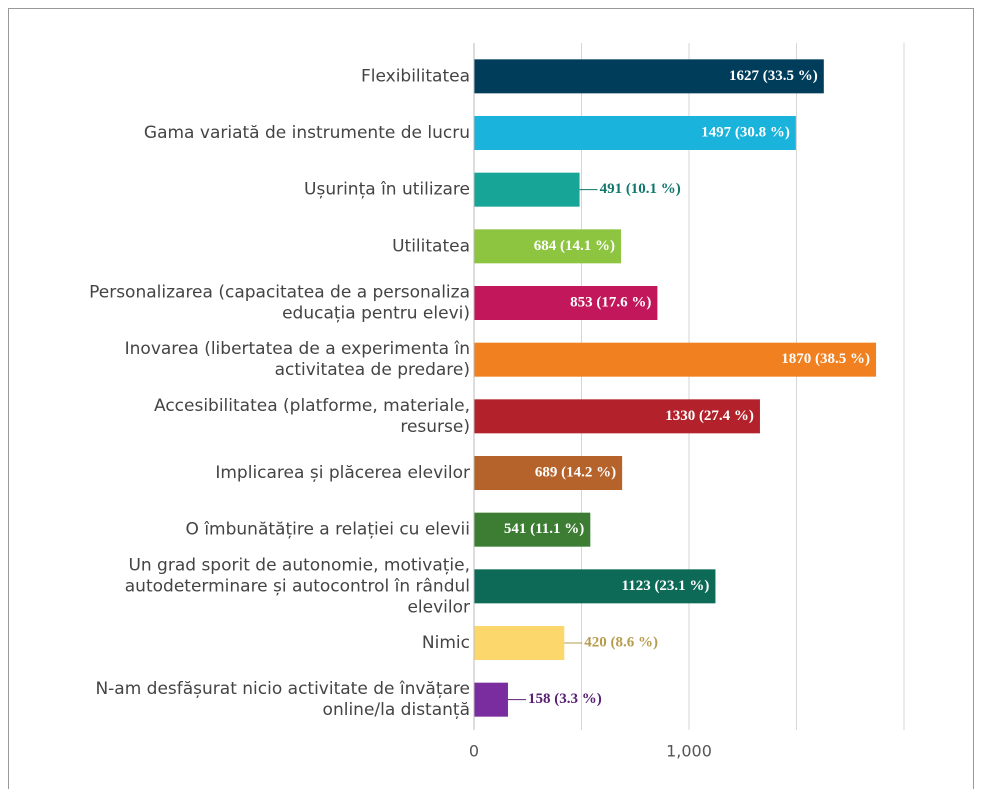 The image size is (981, 789). I want to click on category-label: O îmbunătățire a relației cu elevii, so click(328, 530).